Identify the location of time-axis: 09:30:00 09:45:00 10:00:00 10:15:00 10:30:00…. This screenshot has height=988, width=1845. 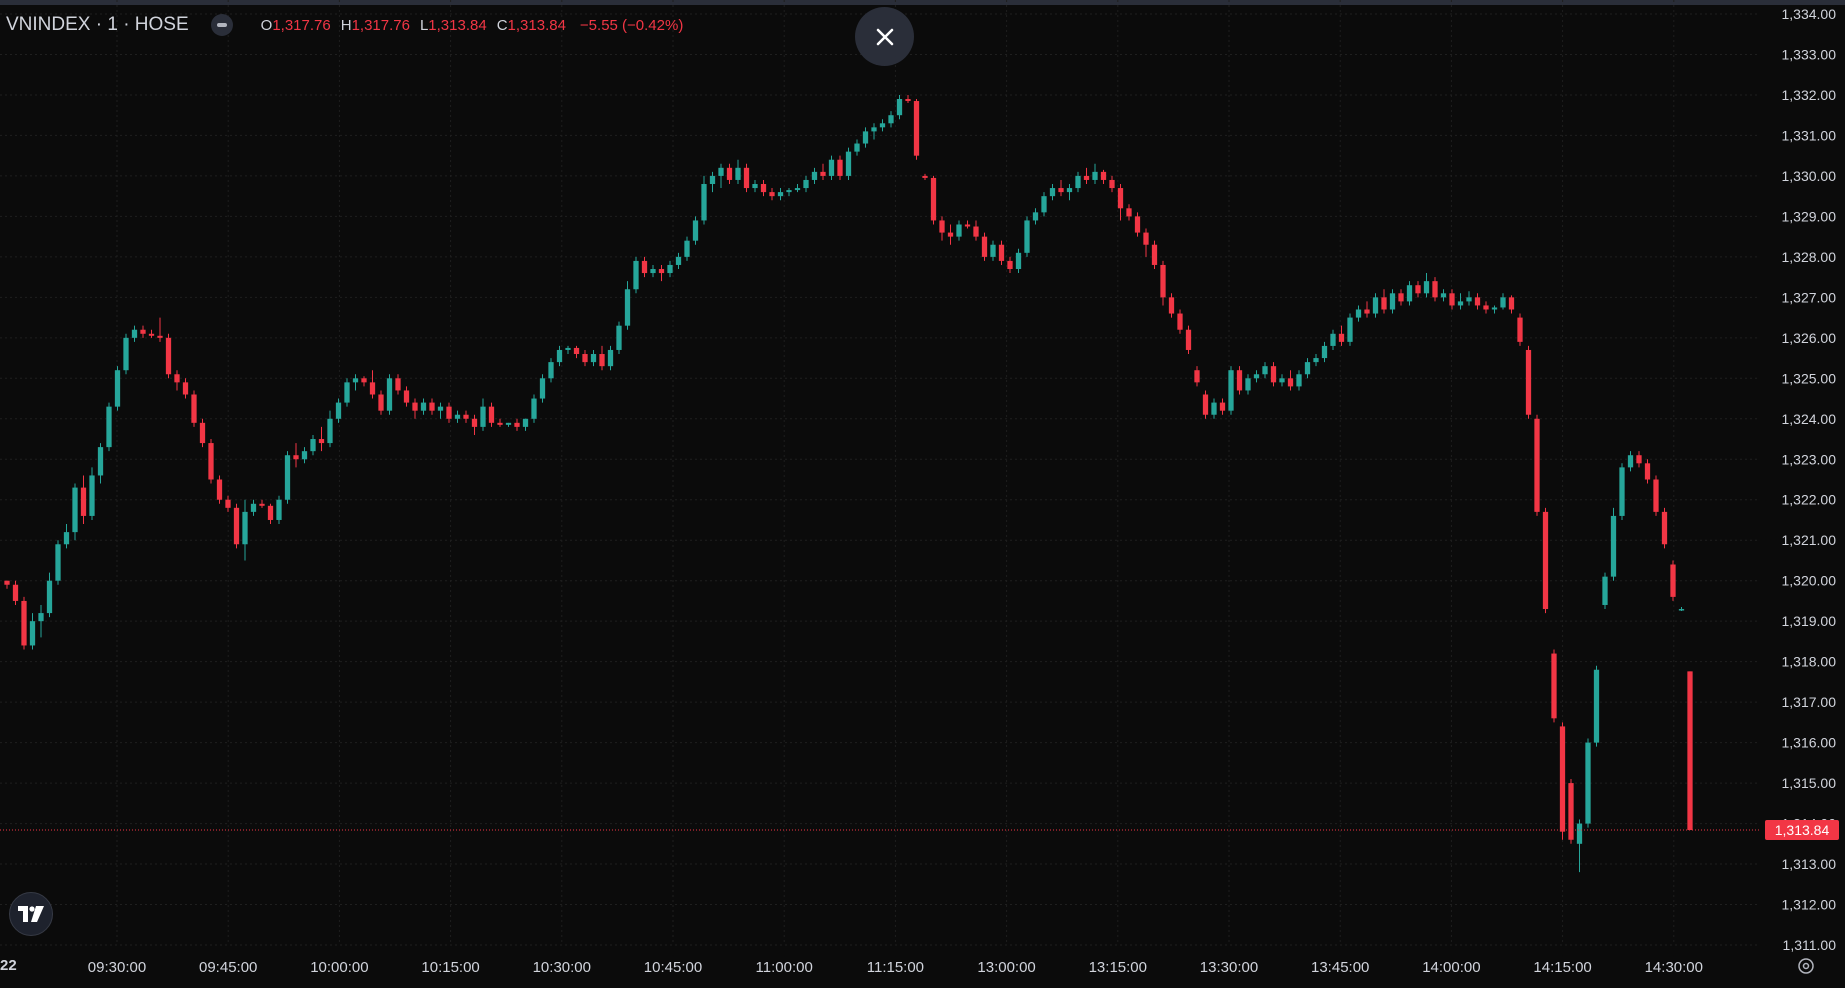
(895, 967).